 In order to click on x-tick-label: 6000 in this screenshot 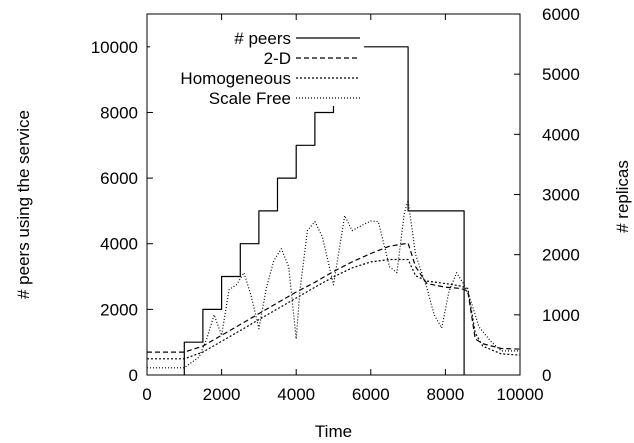, I will do `click(371, 394)`.